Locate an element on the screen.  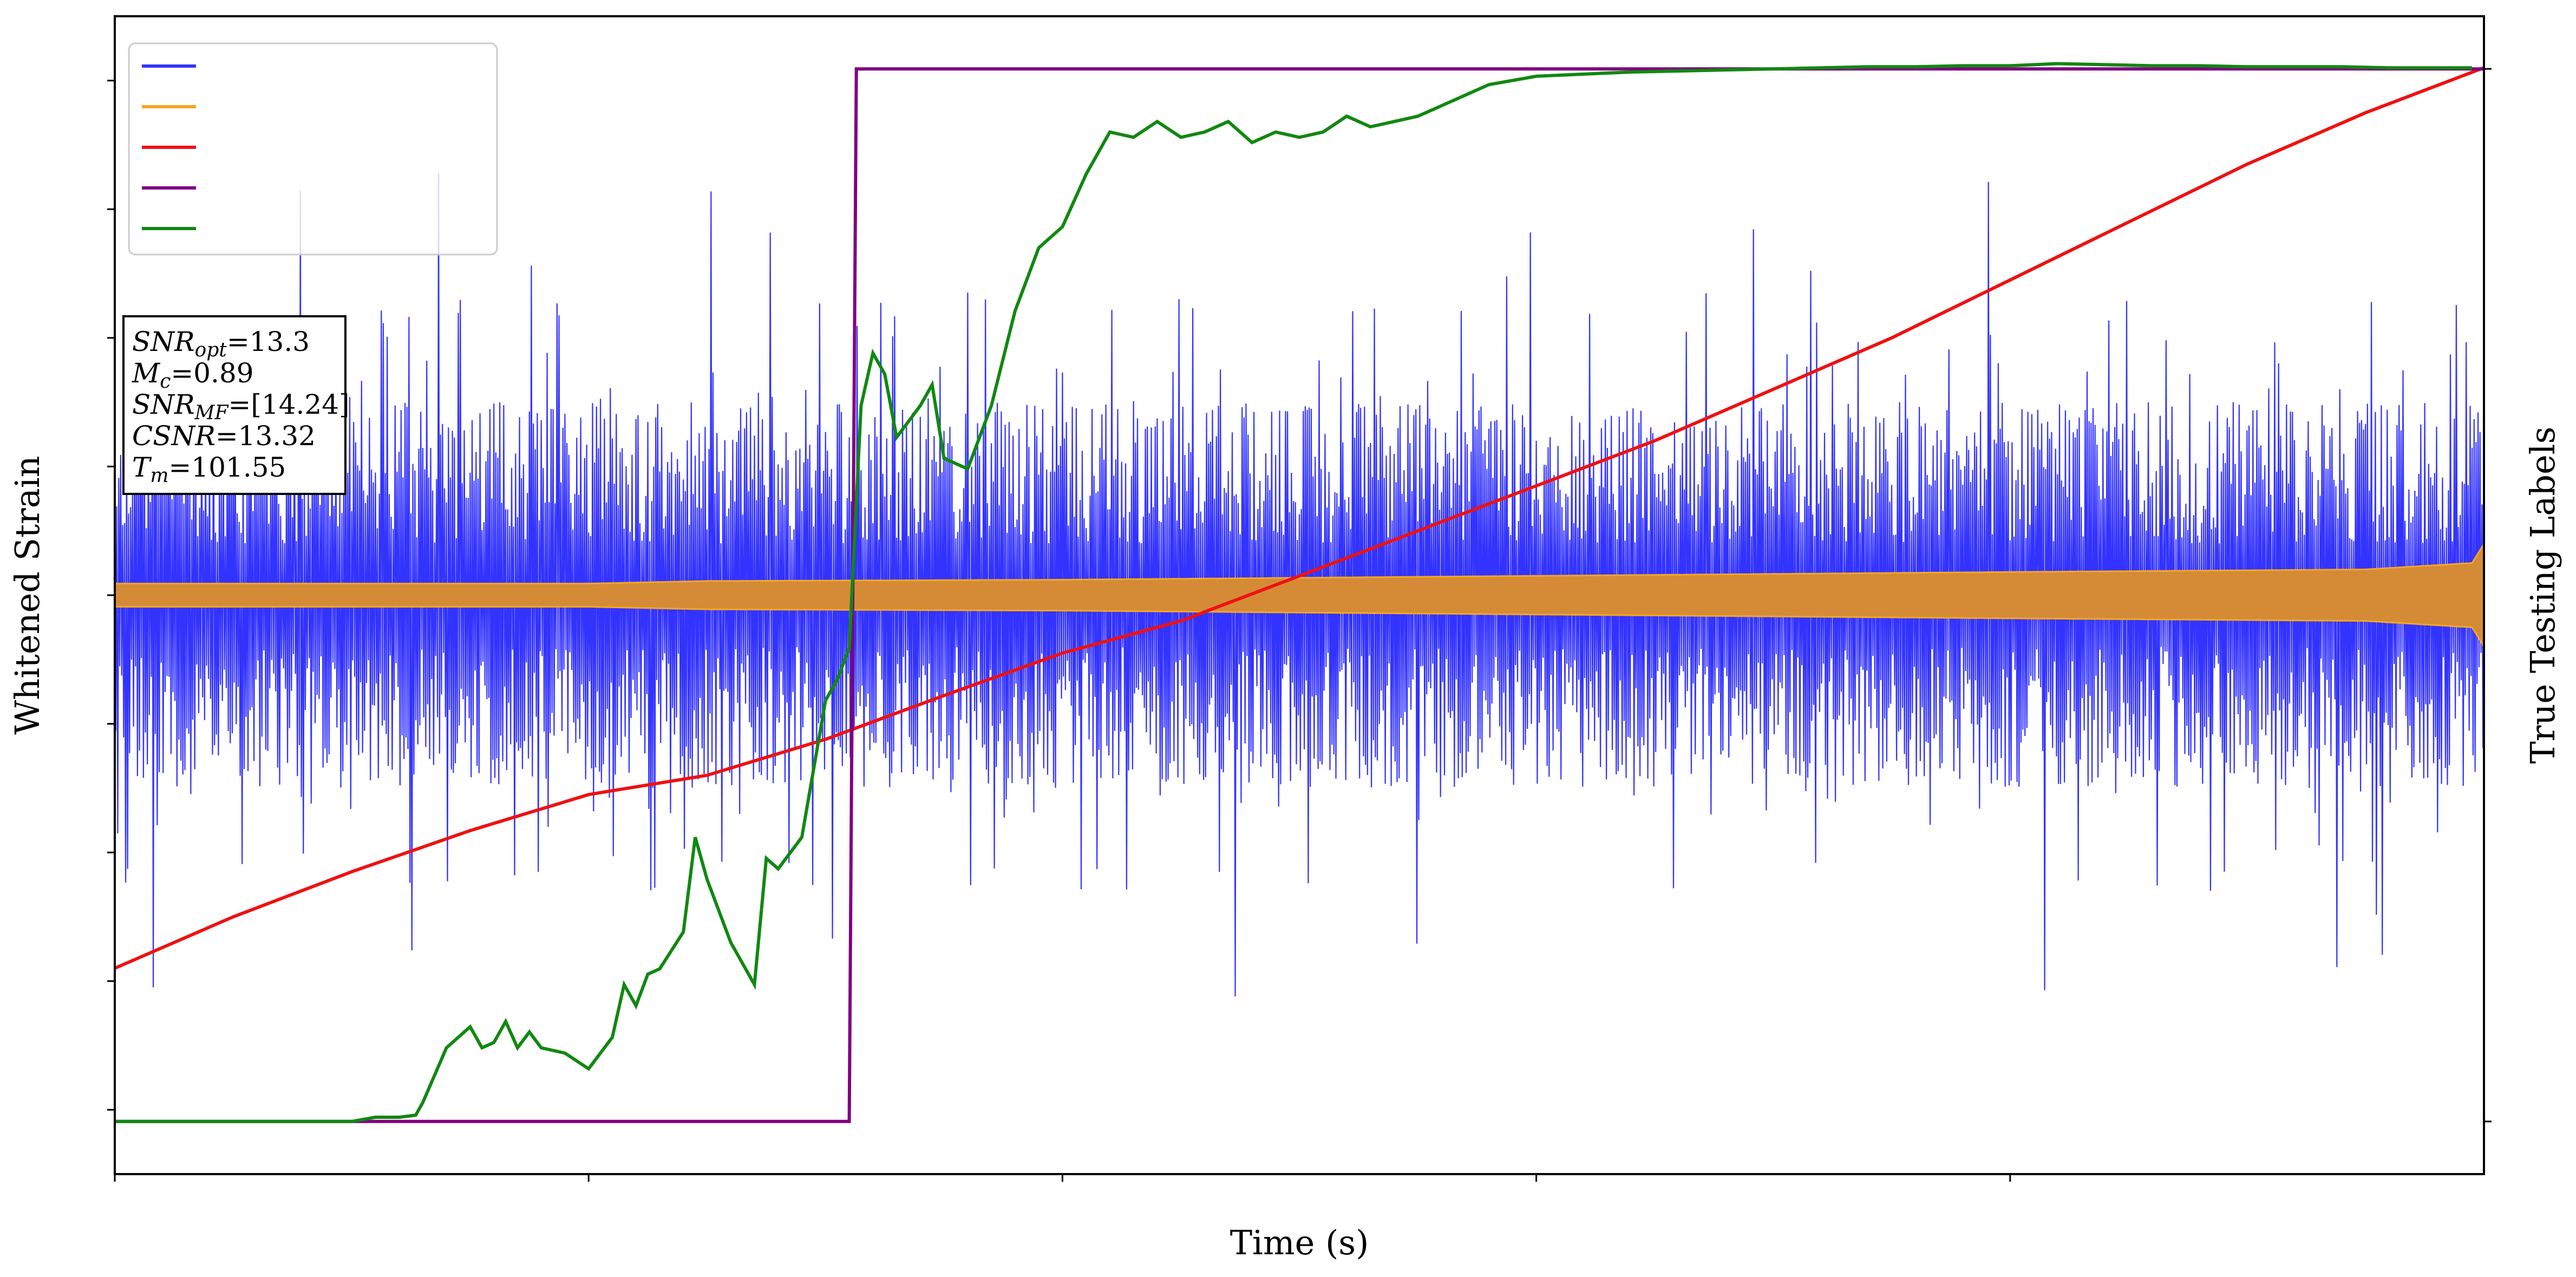
legend-frame is located at coordinates (313, 149).